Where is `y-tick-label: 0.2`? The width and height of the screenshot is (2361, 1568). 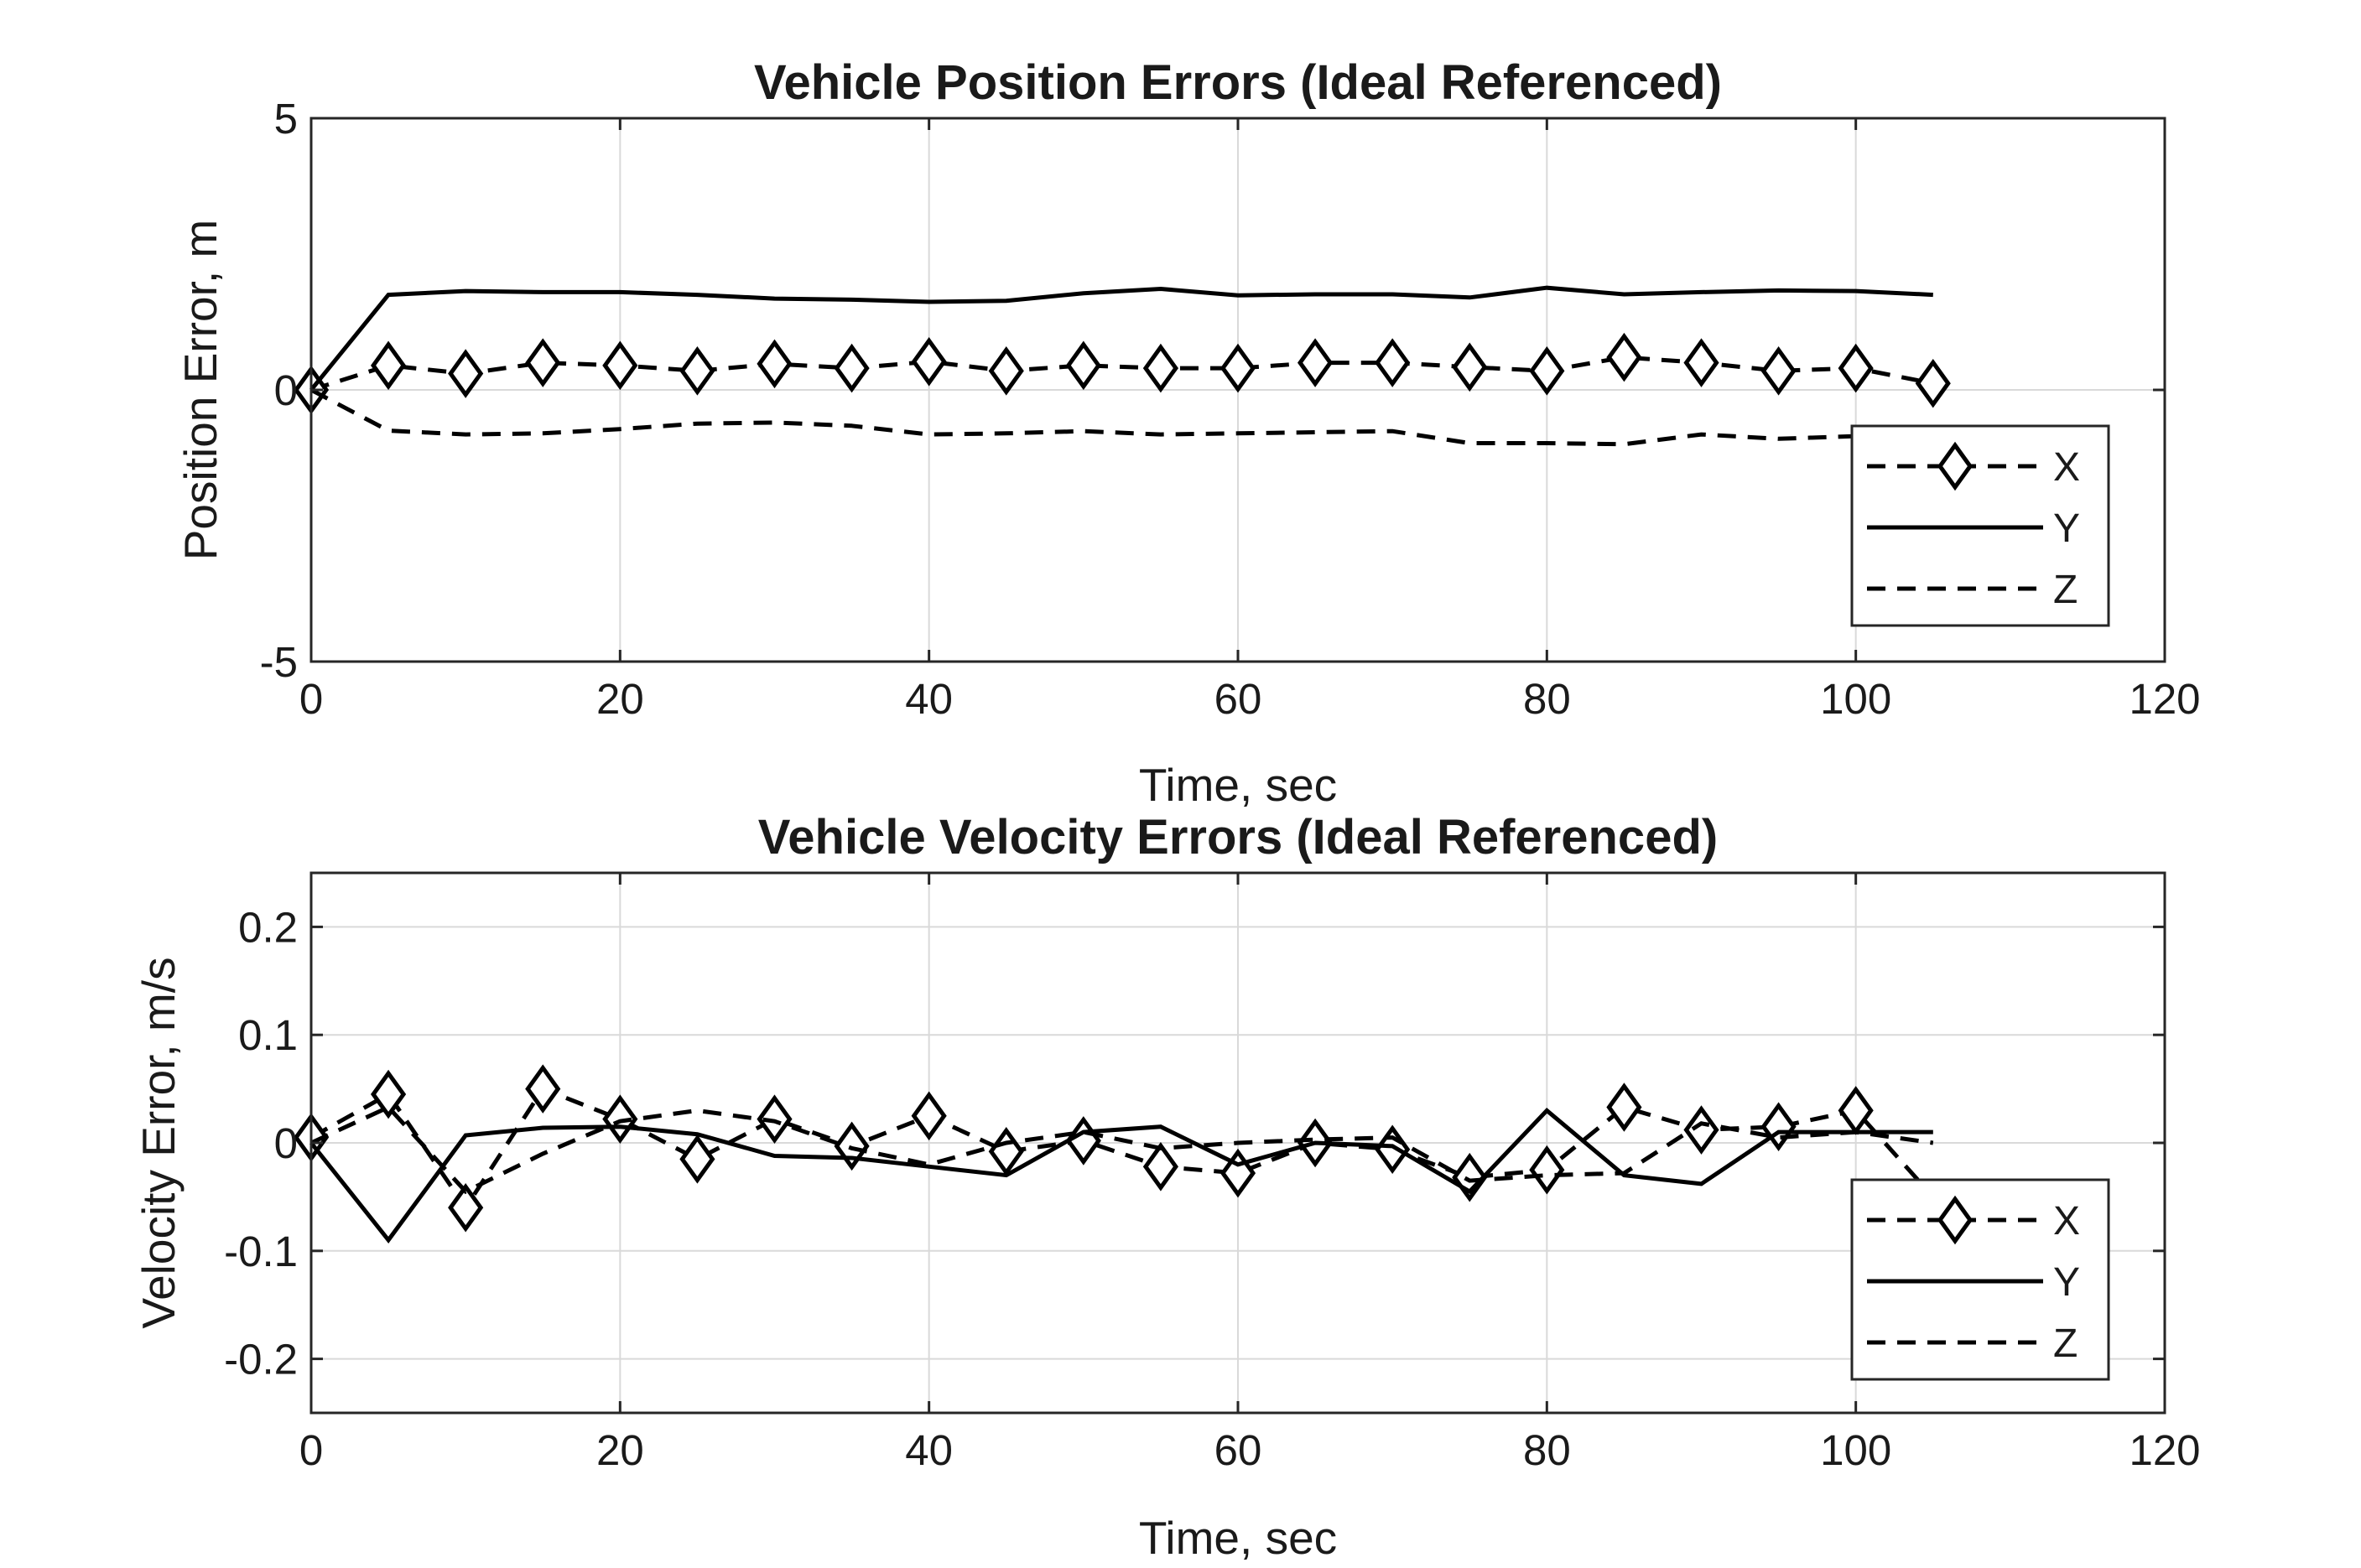 y-tick-label: 0.2 is located at coordinates (268, 927).